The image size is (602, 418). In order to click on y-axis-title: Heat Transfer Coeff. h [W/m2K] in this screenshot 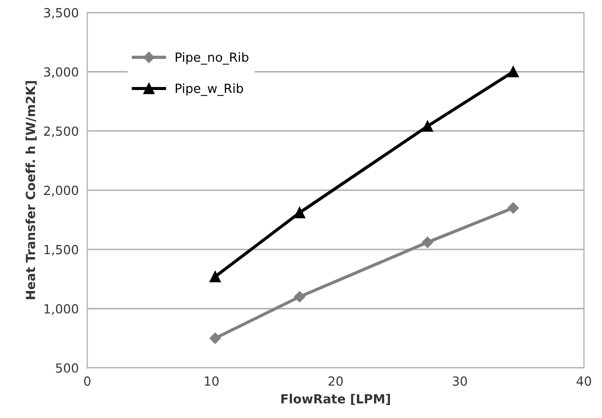, I will do `click(31, 190)`.